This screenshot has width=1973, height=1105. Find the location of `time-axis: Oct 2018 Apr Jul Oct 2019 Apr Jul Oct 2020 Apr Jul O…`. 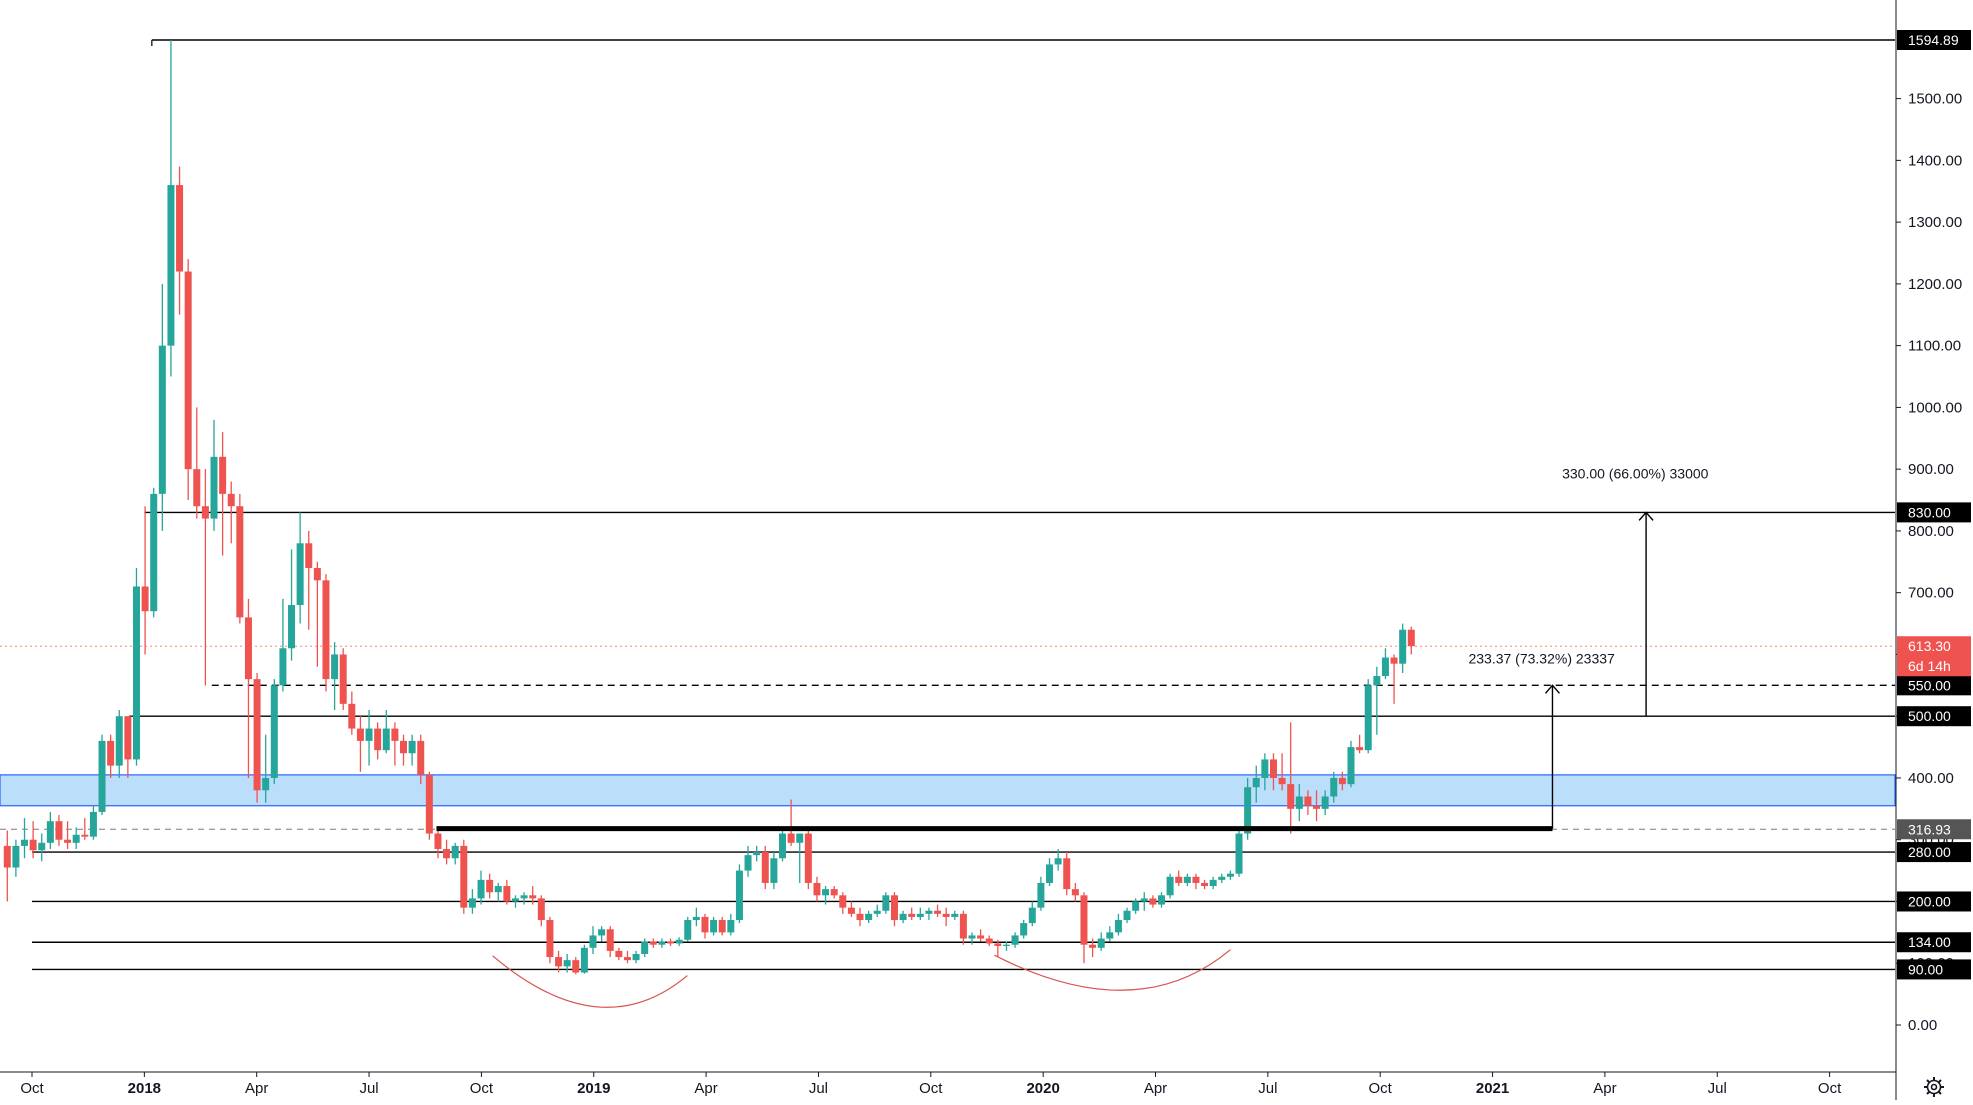

time-axis: Oct 2018 Apr Jul Oct 2019 Apr Jul Oct 2020 Apr Jul O… is located at coordinates (948, 1084).